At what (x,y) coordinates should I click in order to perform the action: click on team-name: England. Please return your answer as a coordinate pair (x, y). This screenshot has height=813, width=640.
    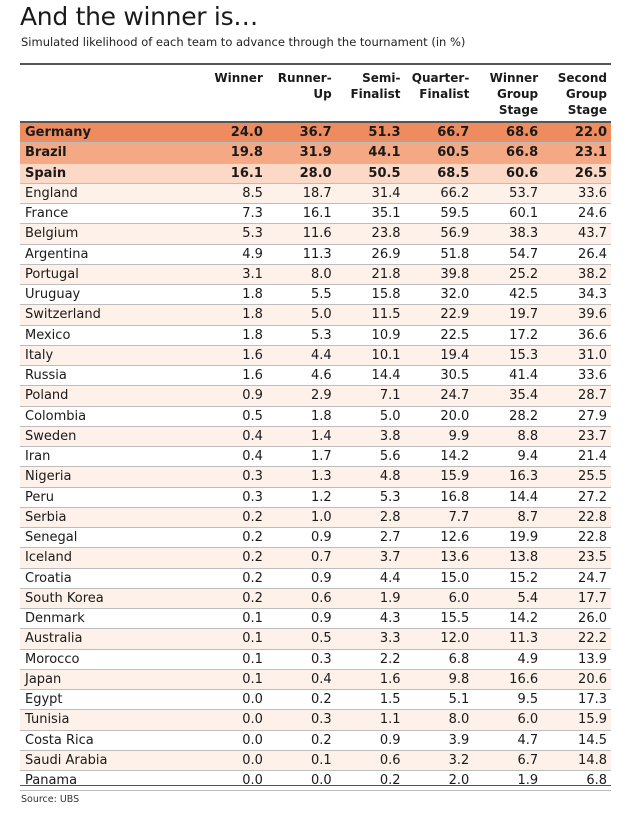
    Looking at the image, I should click on (109, 194).